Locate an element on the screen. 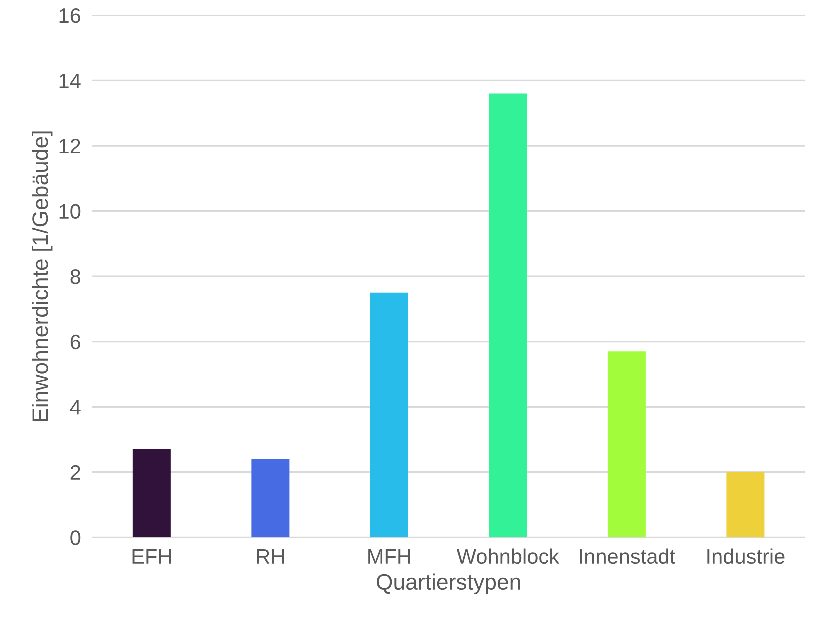 Image resolution: width=819 pixels, height=618 pixels. y-tick-label: 6 is located at coordinates (75, 342).